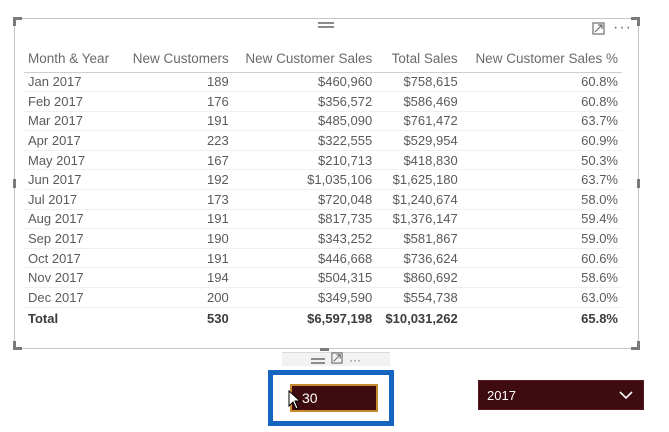 The height and width of the screenshot is (432, 669). I want to click on table-cell: 63.7%, so click(541, 121).